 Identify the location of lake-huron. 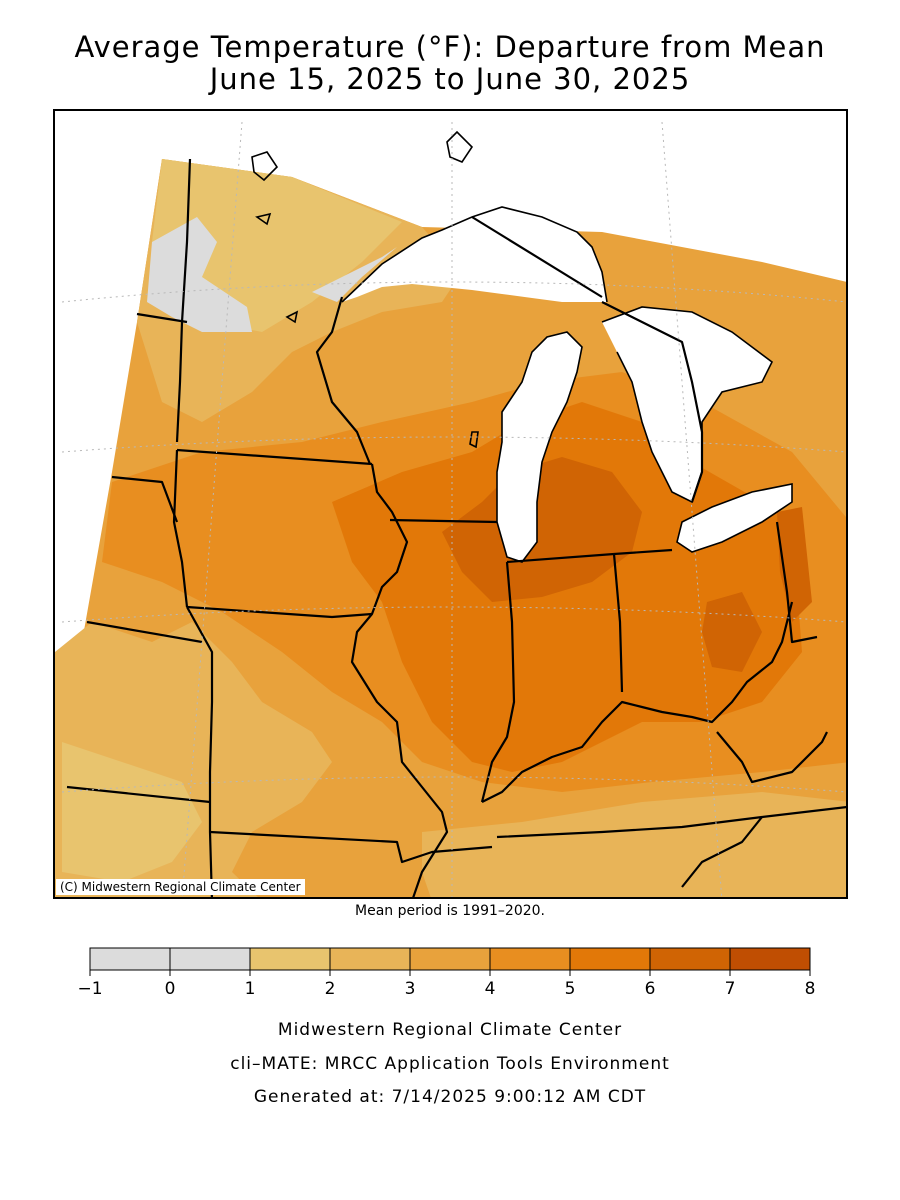
(687, 404).